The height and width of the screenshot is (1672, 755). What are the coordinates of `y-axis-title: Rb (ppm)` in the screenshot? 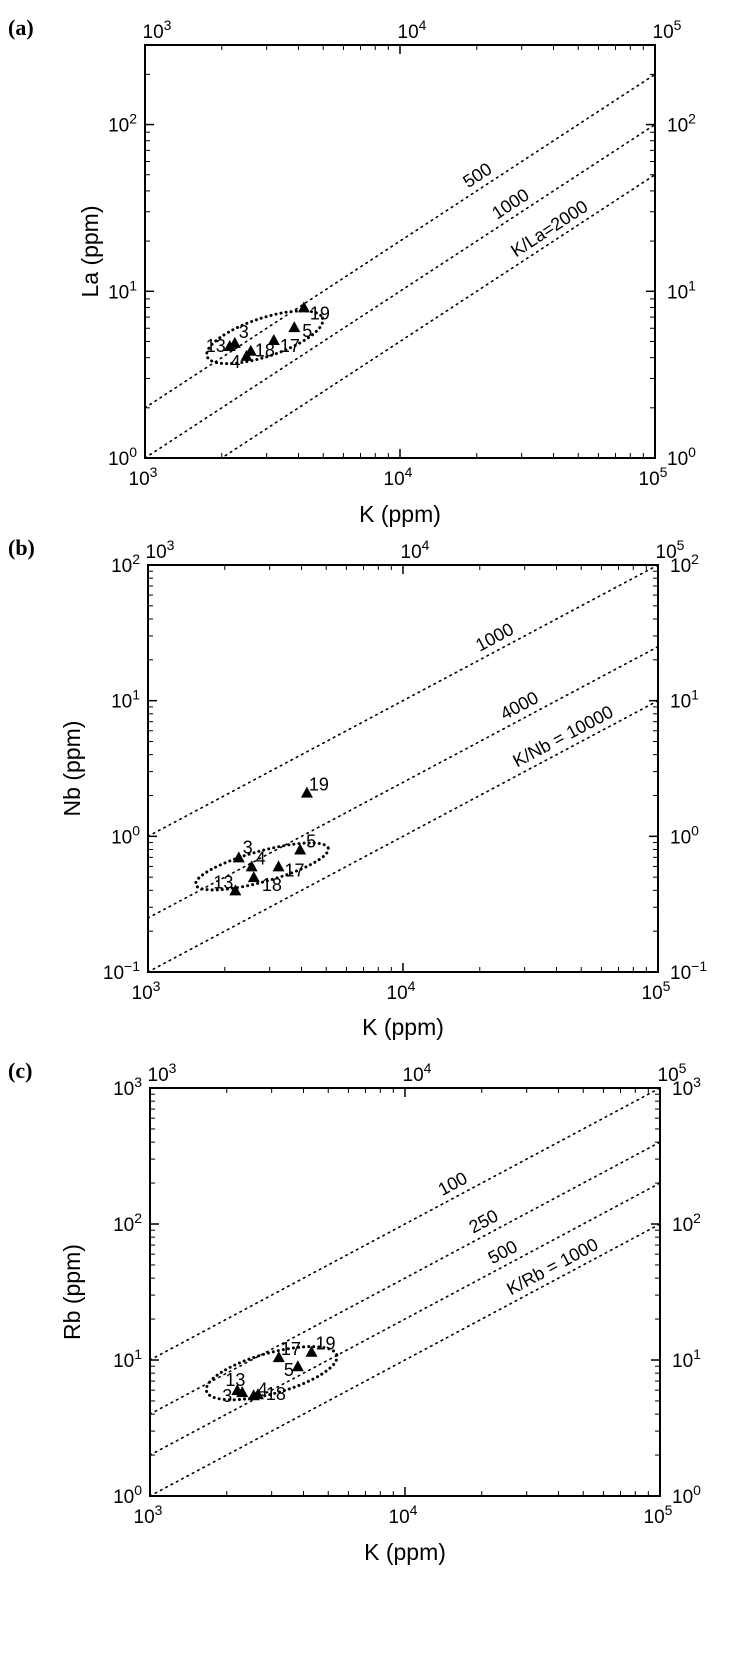 It's located at (72, 1292).